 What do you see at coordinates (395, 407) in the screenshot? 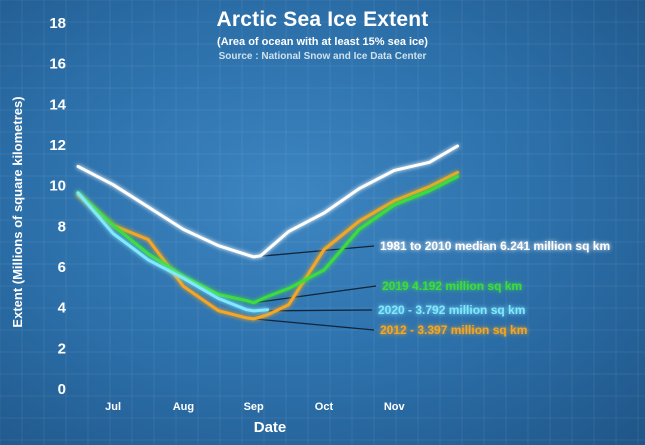
I see `x-tick-label: Nov` at bounding box center [395, 407].